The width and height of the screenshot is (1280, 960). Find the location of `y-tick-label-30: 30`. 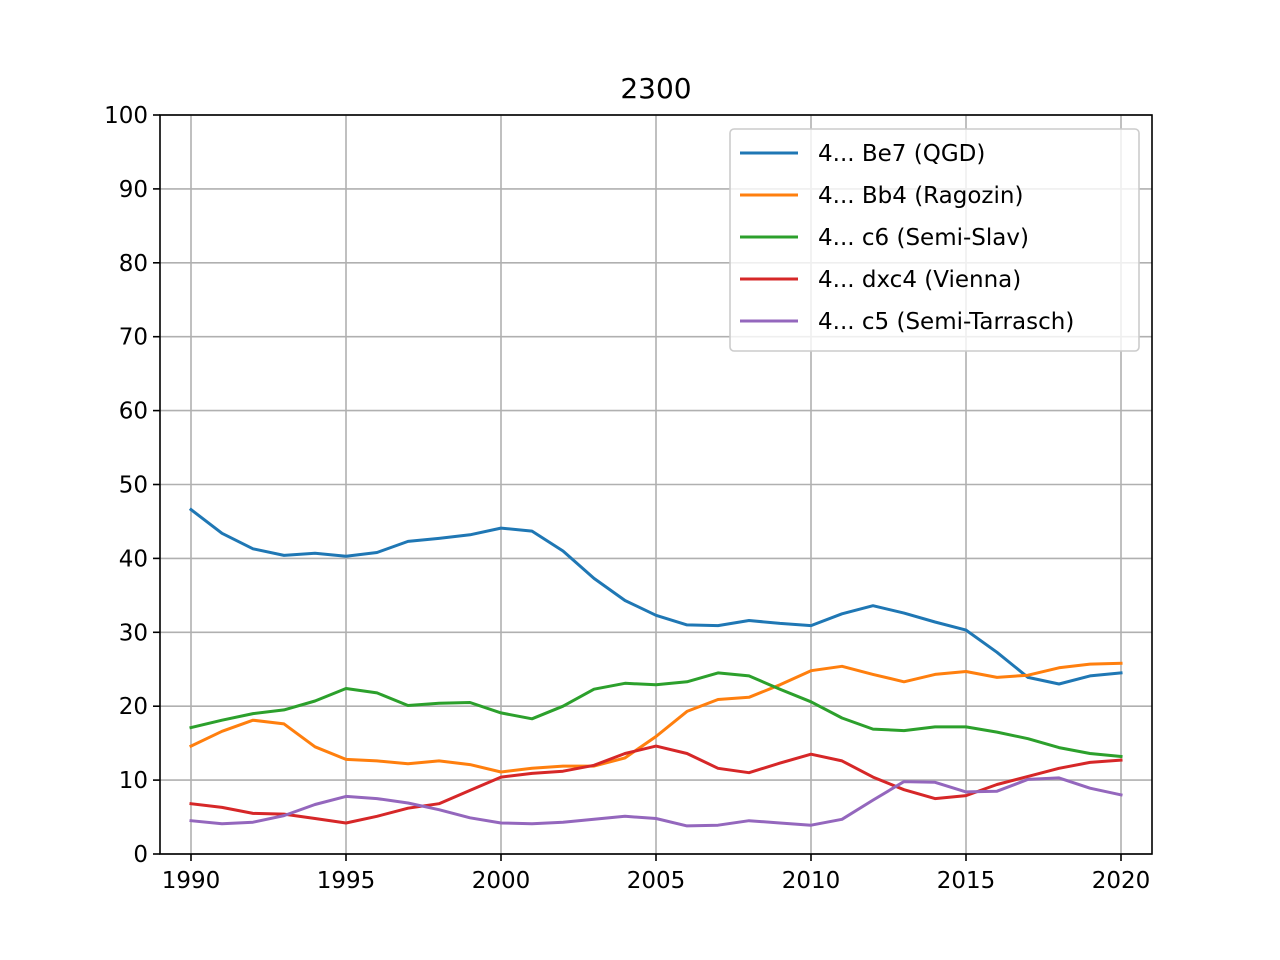

y-tick-label-30: 30 is located at coordinates (133, 633).